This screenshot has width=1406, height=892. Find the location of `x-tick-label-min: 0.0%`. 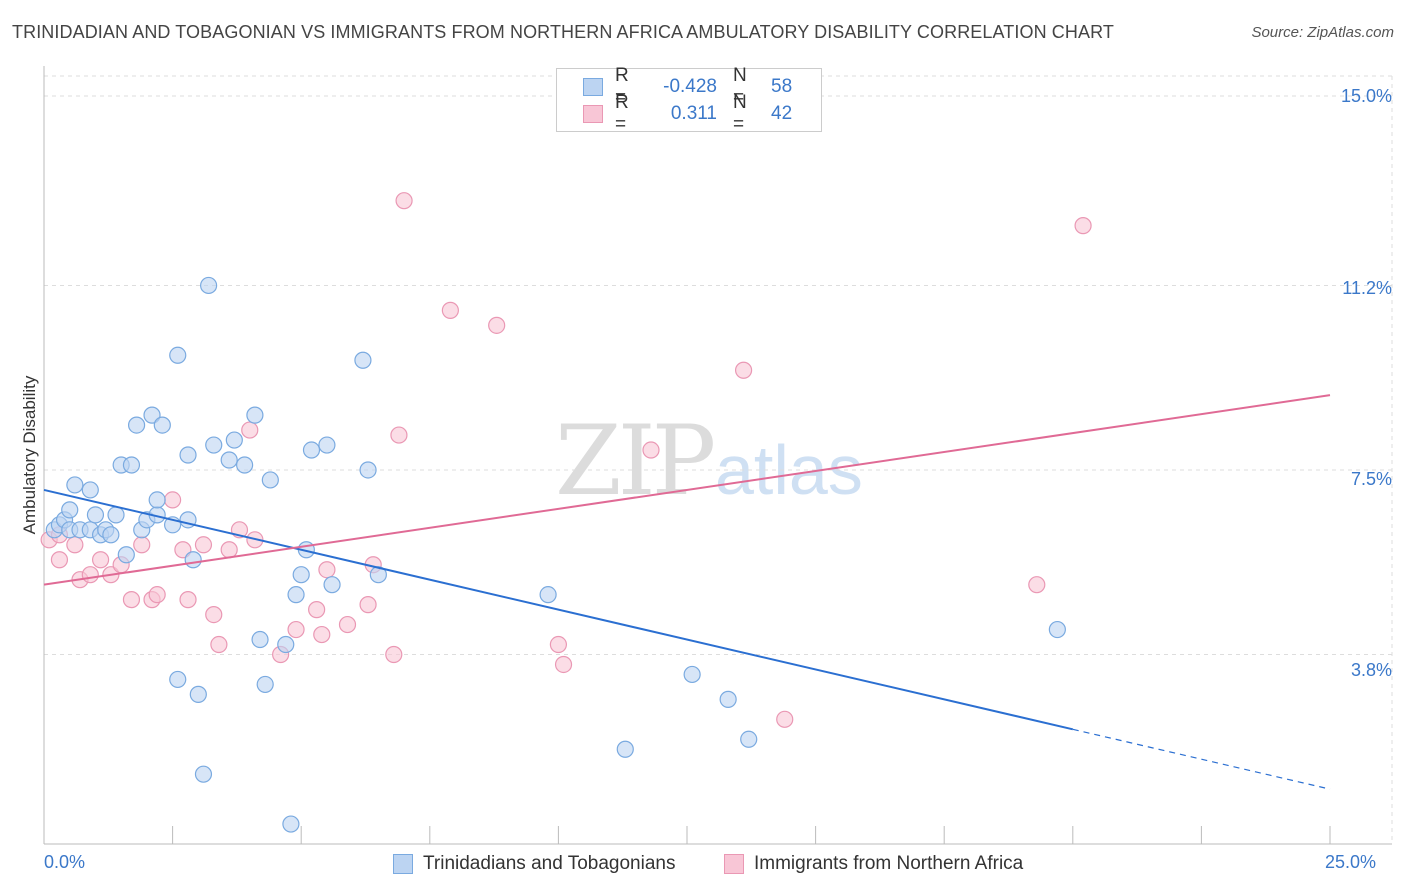

x-tick-label-min: 0.0% is located at coordinates (65, 862).